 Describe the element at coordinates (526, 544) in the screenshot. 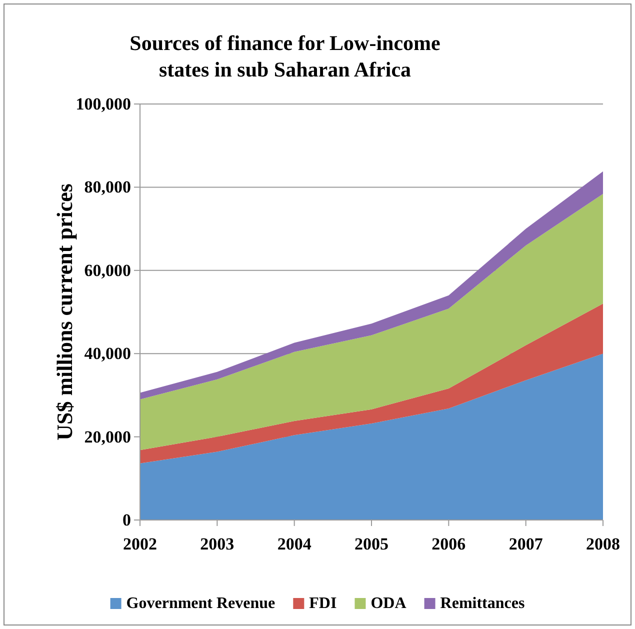

I see `x-tick-label: 2007` at that location.